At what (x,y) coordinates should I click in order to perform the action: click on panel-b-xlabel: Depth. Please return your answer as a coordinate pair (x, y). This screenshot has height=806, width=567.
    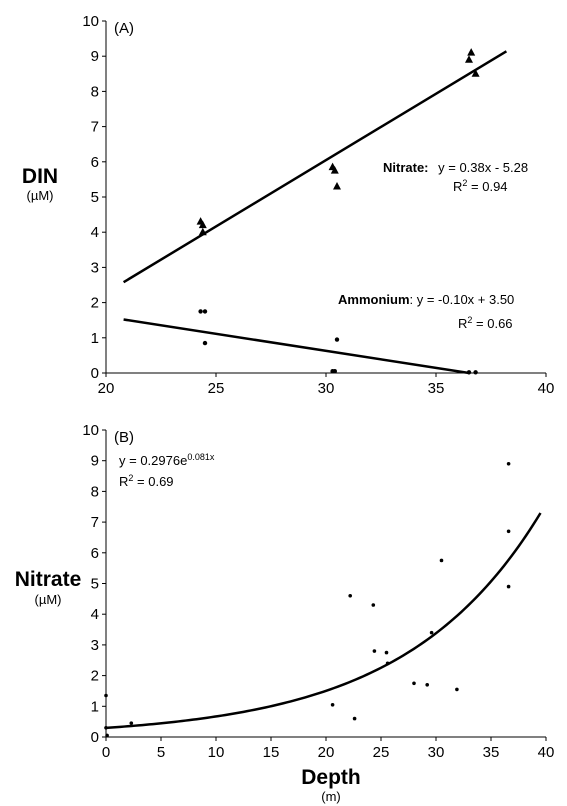
    Looking at the image, I should click on (331, 777).